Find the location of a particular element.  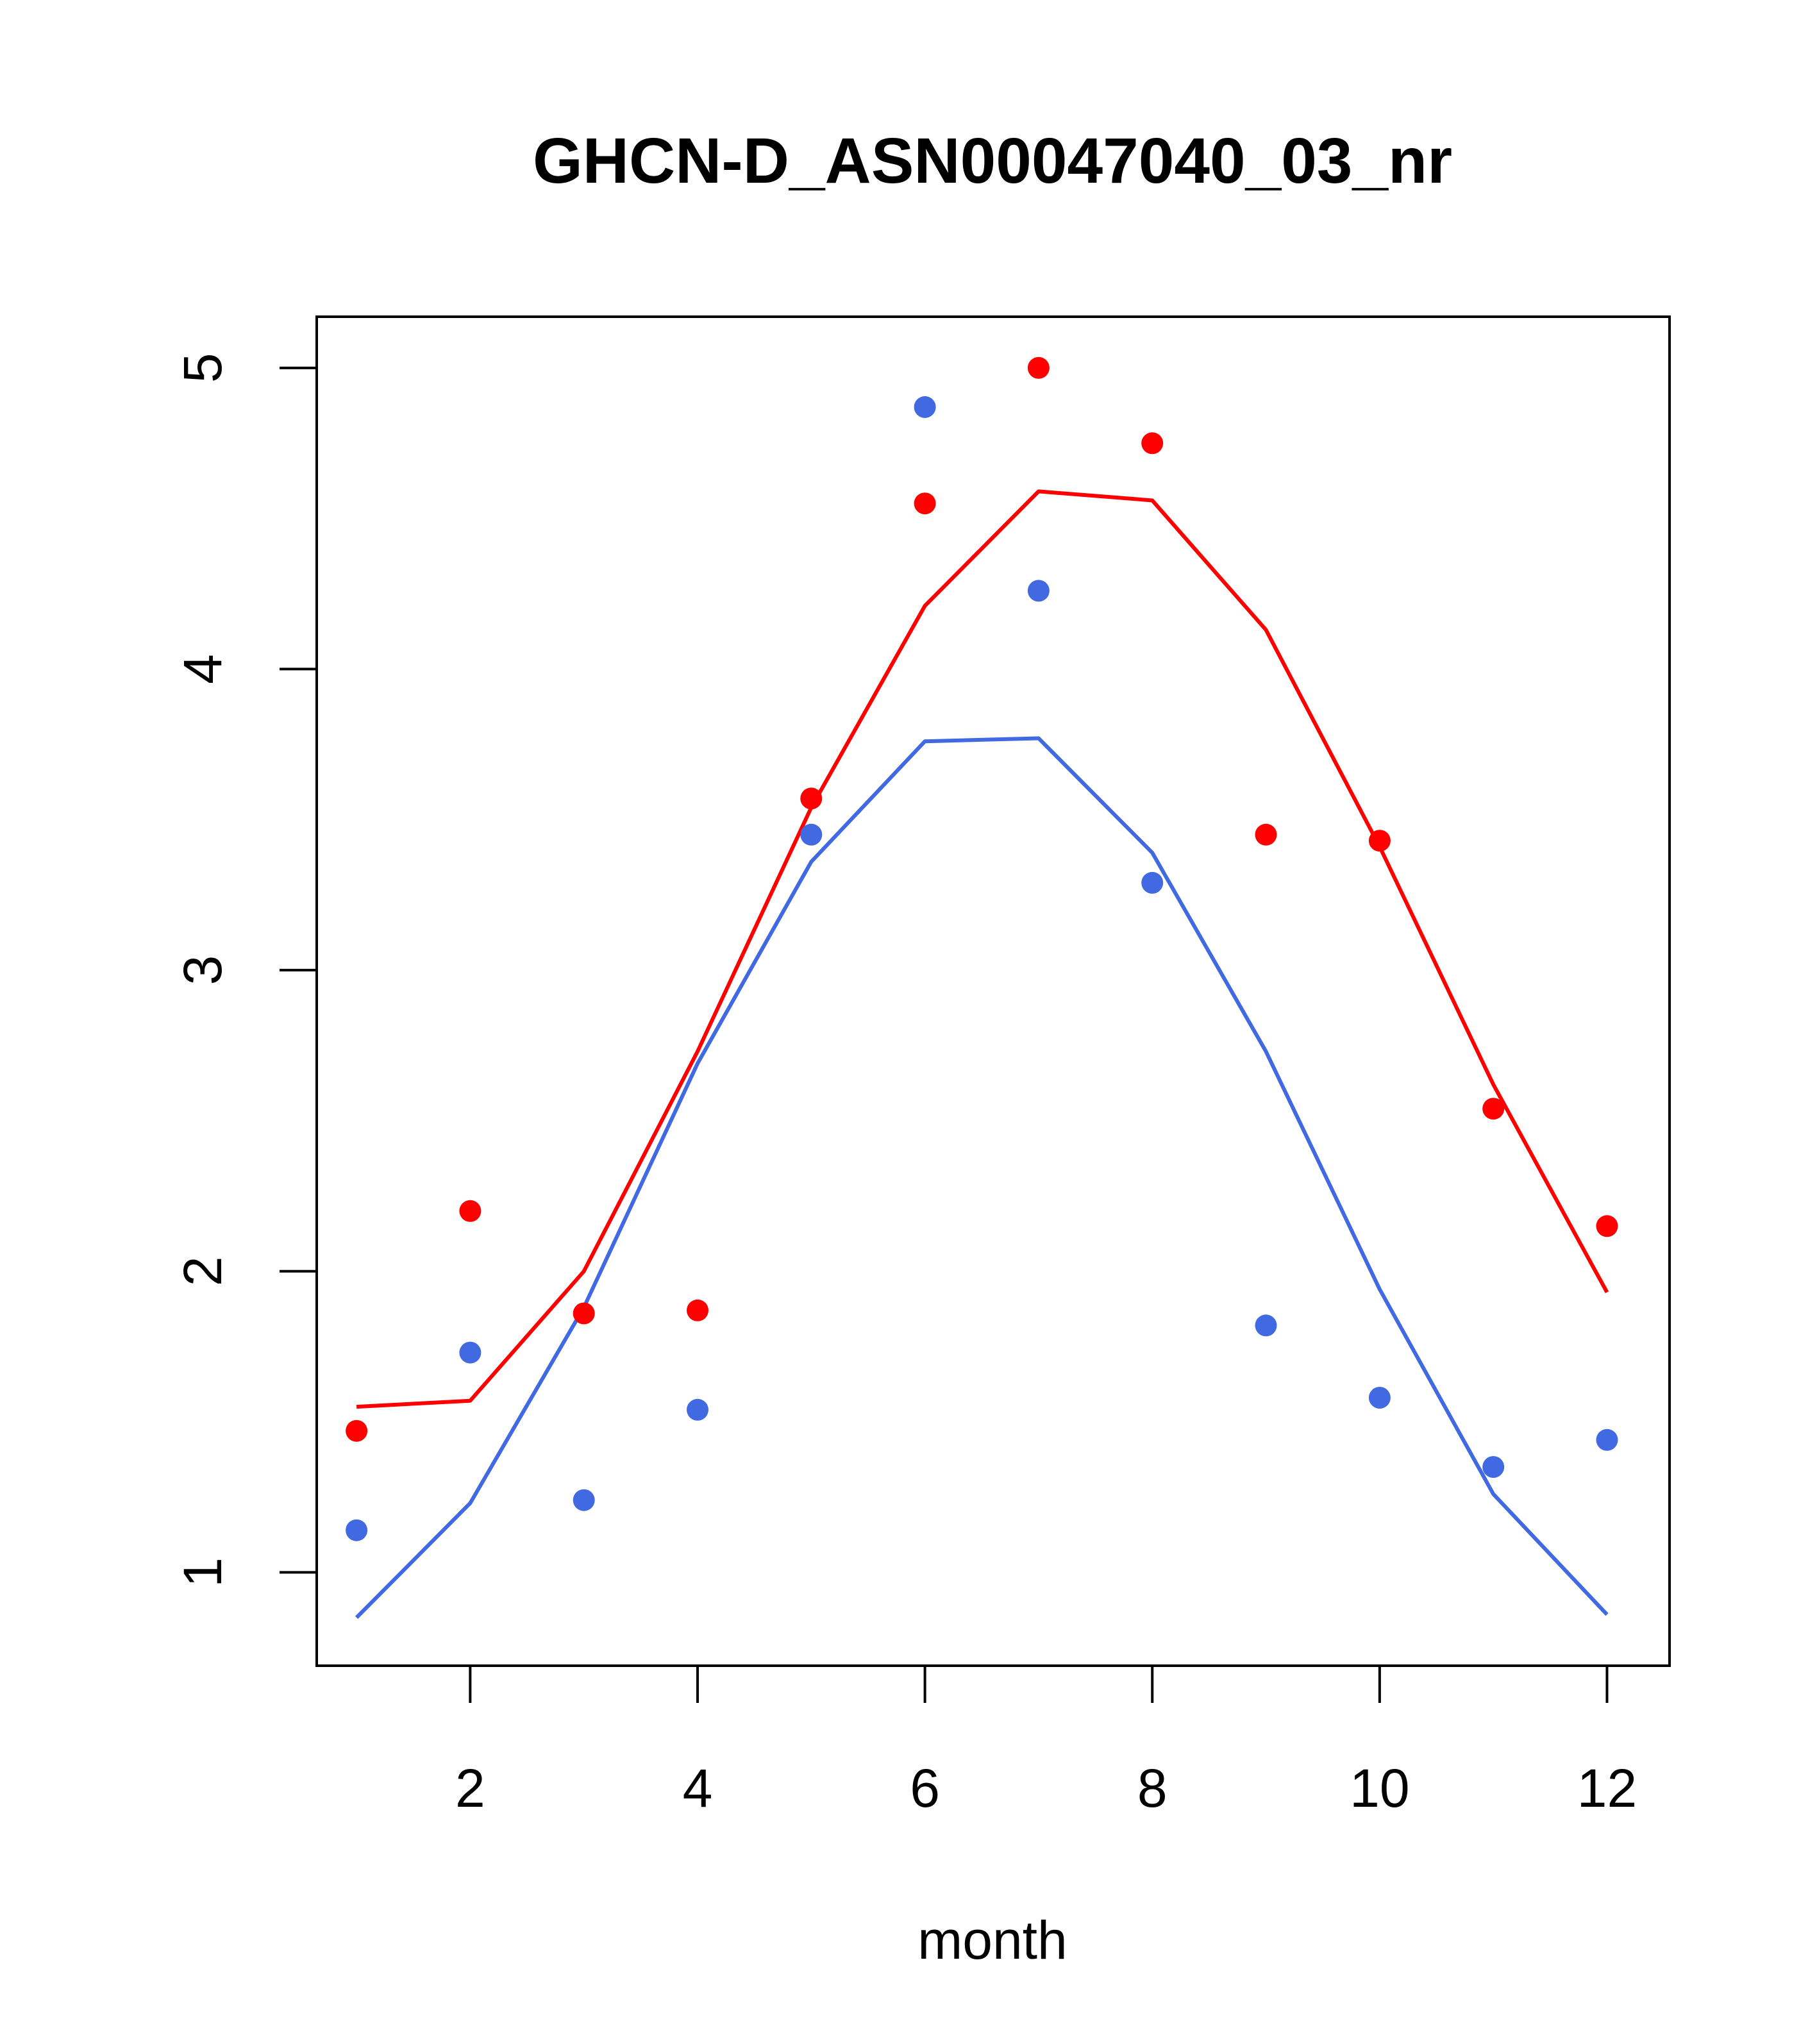

x-tick-label: 2 is located at coordinates (470, 1788).